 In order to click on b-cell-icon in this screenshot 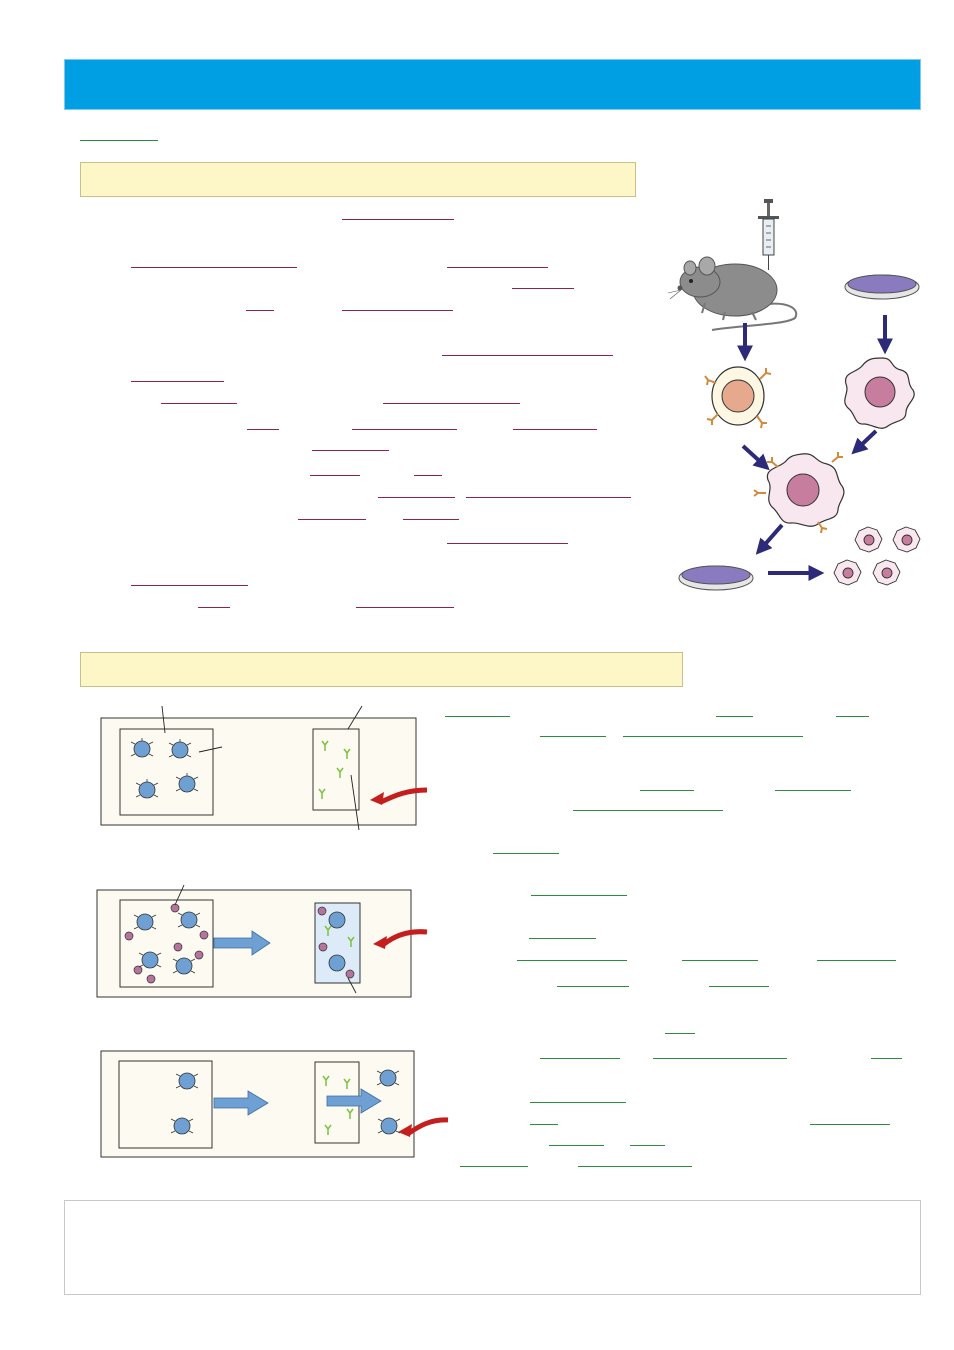, I will do `click(738, 397)`.